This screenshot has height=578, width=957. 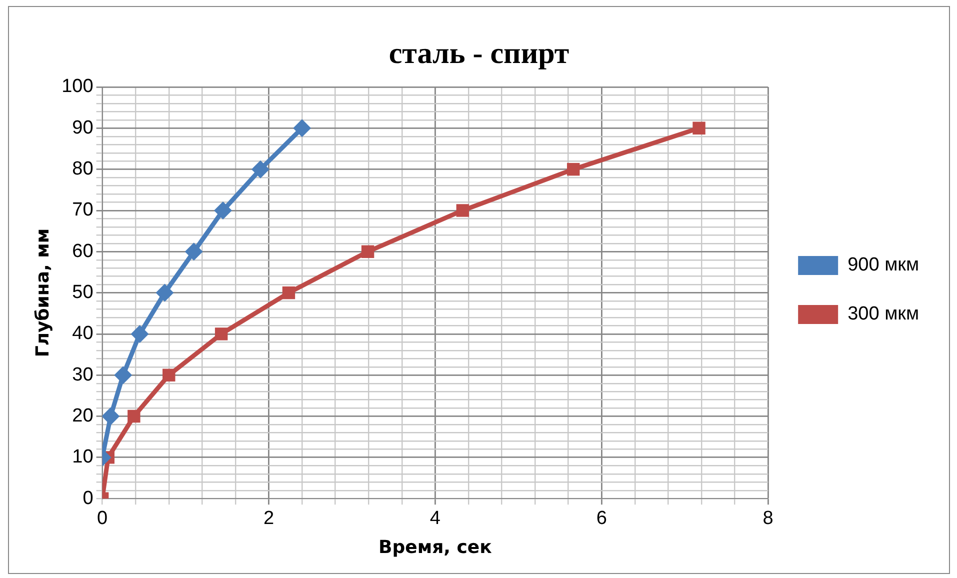 What do you see at coordinates (435, 519) in the screenshot?
I see `x-tick-label: 4` at bounding box center [435, 519].